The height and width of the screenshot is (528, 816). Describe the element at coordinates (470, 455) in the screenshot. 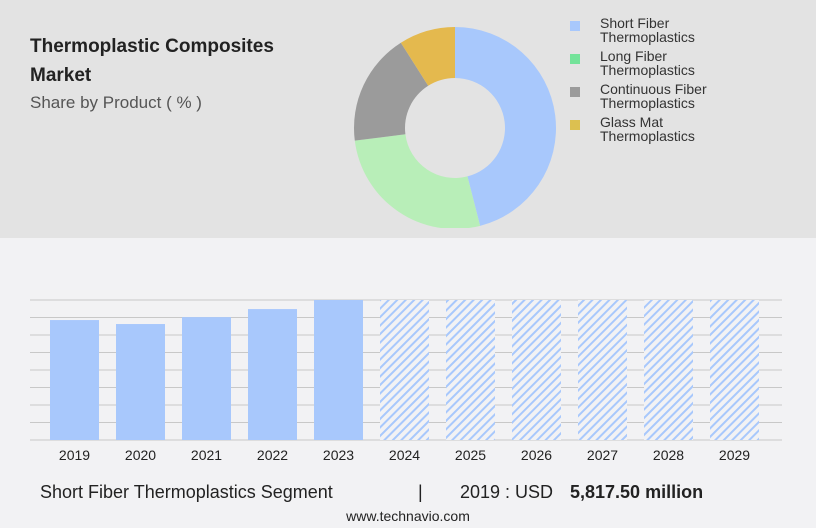

I see `x-tick-label: 2025` at that location.